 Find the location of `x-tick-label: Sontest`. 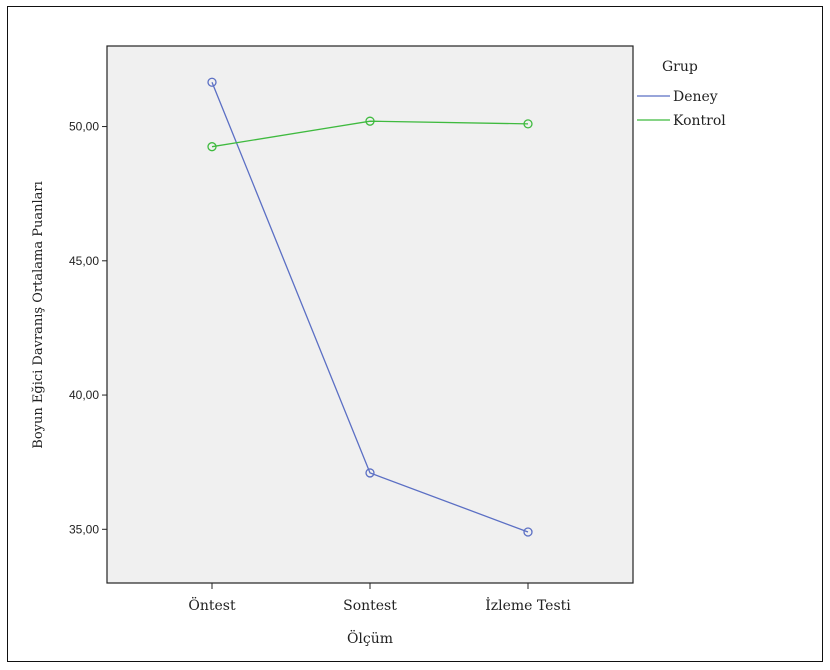

x-tick-label: Sontest is located at coordinates (370, 606).